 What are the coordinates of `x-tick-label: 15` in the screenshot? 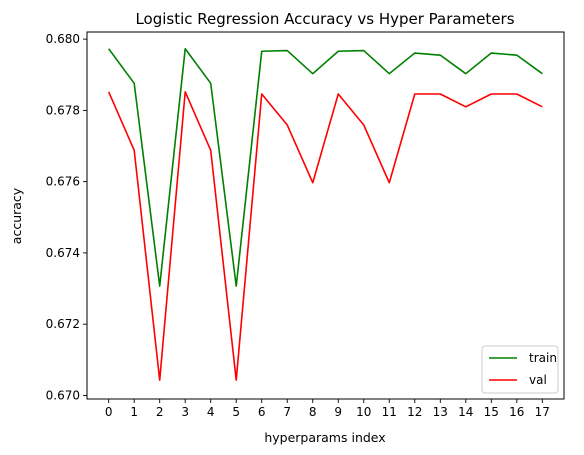 It's located at (491, 412).